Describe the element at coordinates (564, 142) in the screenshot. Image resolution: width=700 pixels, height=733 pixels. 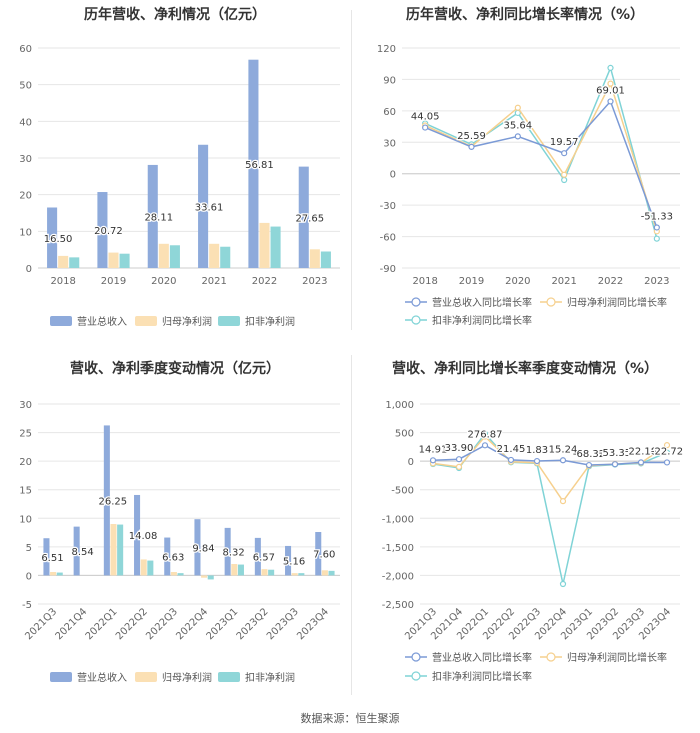
I see `data-label: 19.57` at that location.